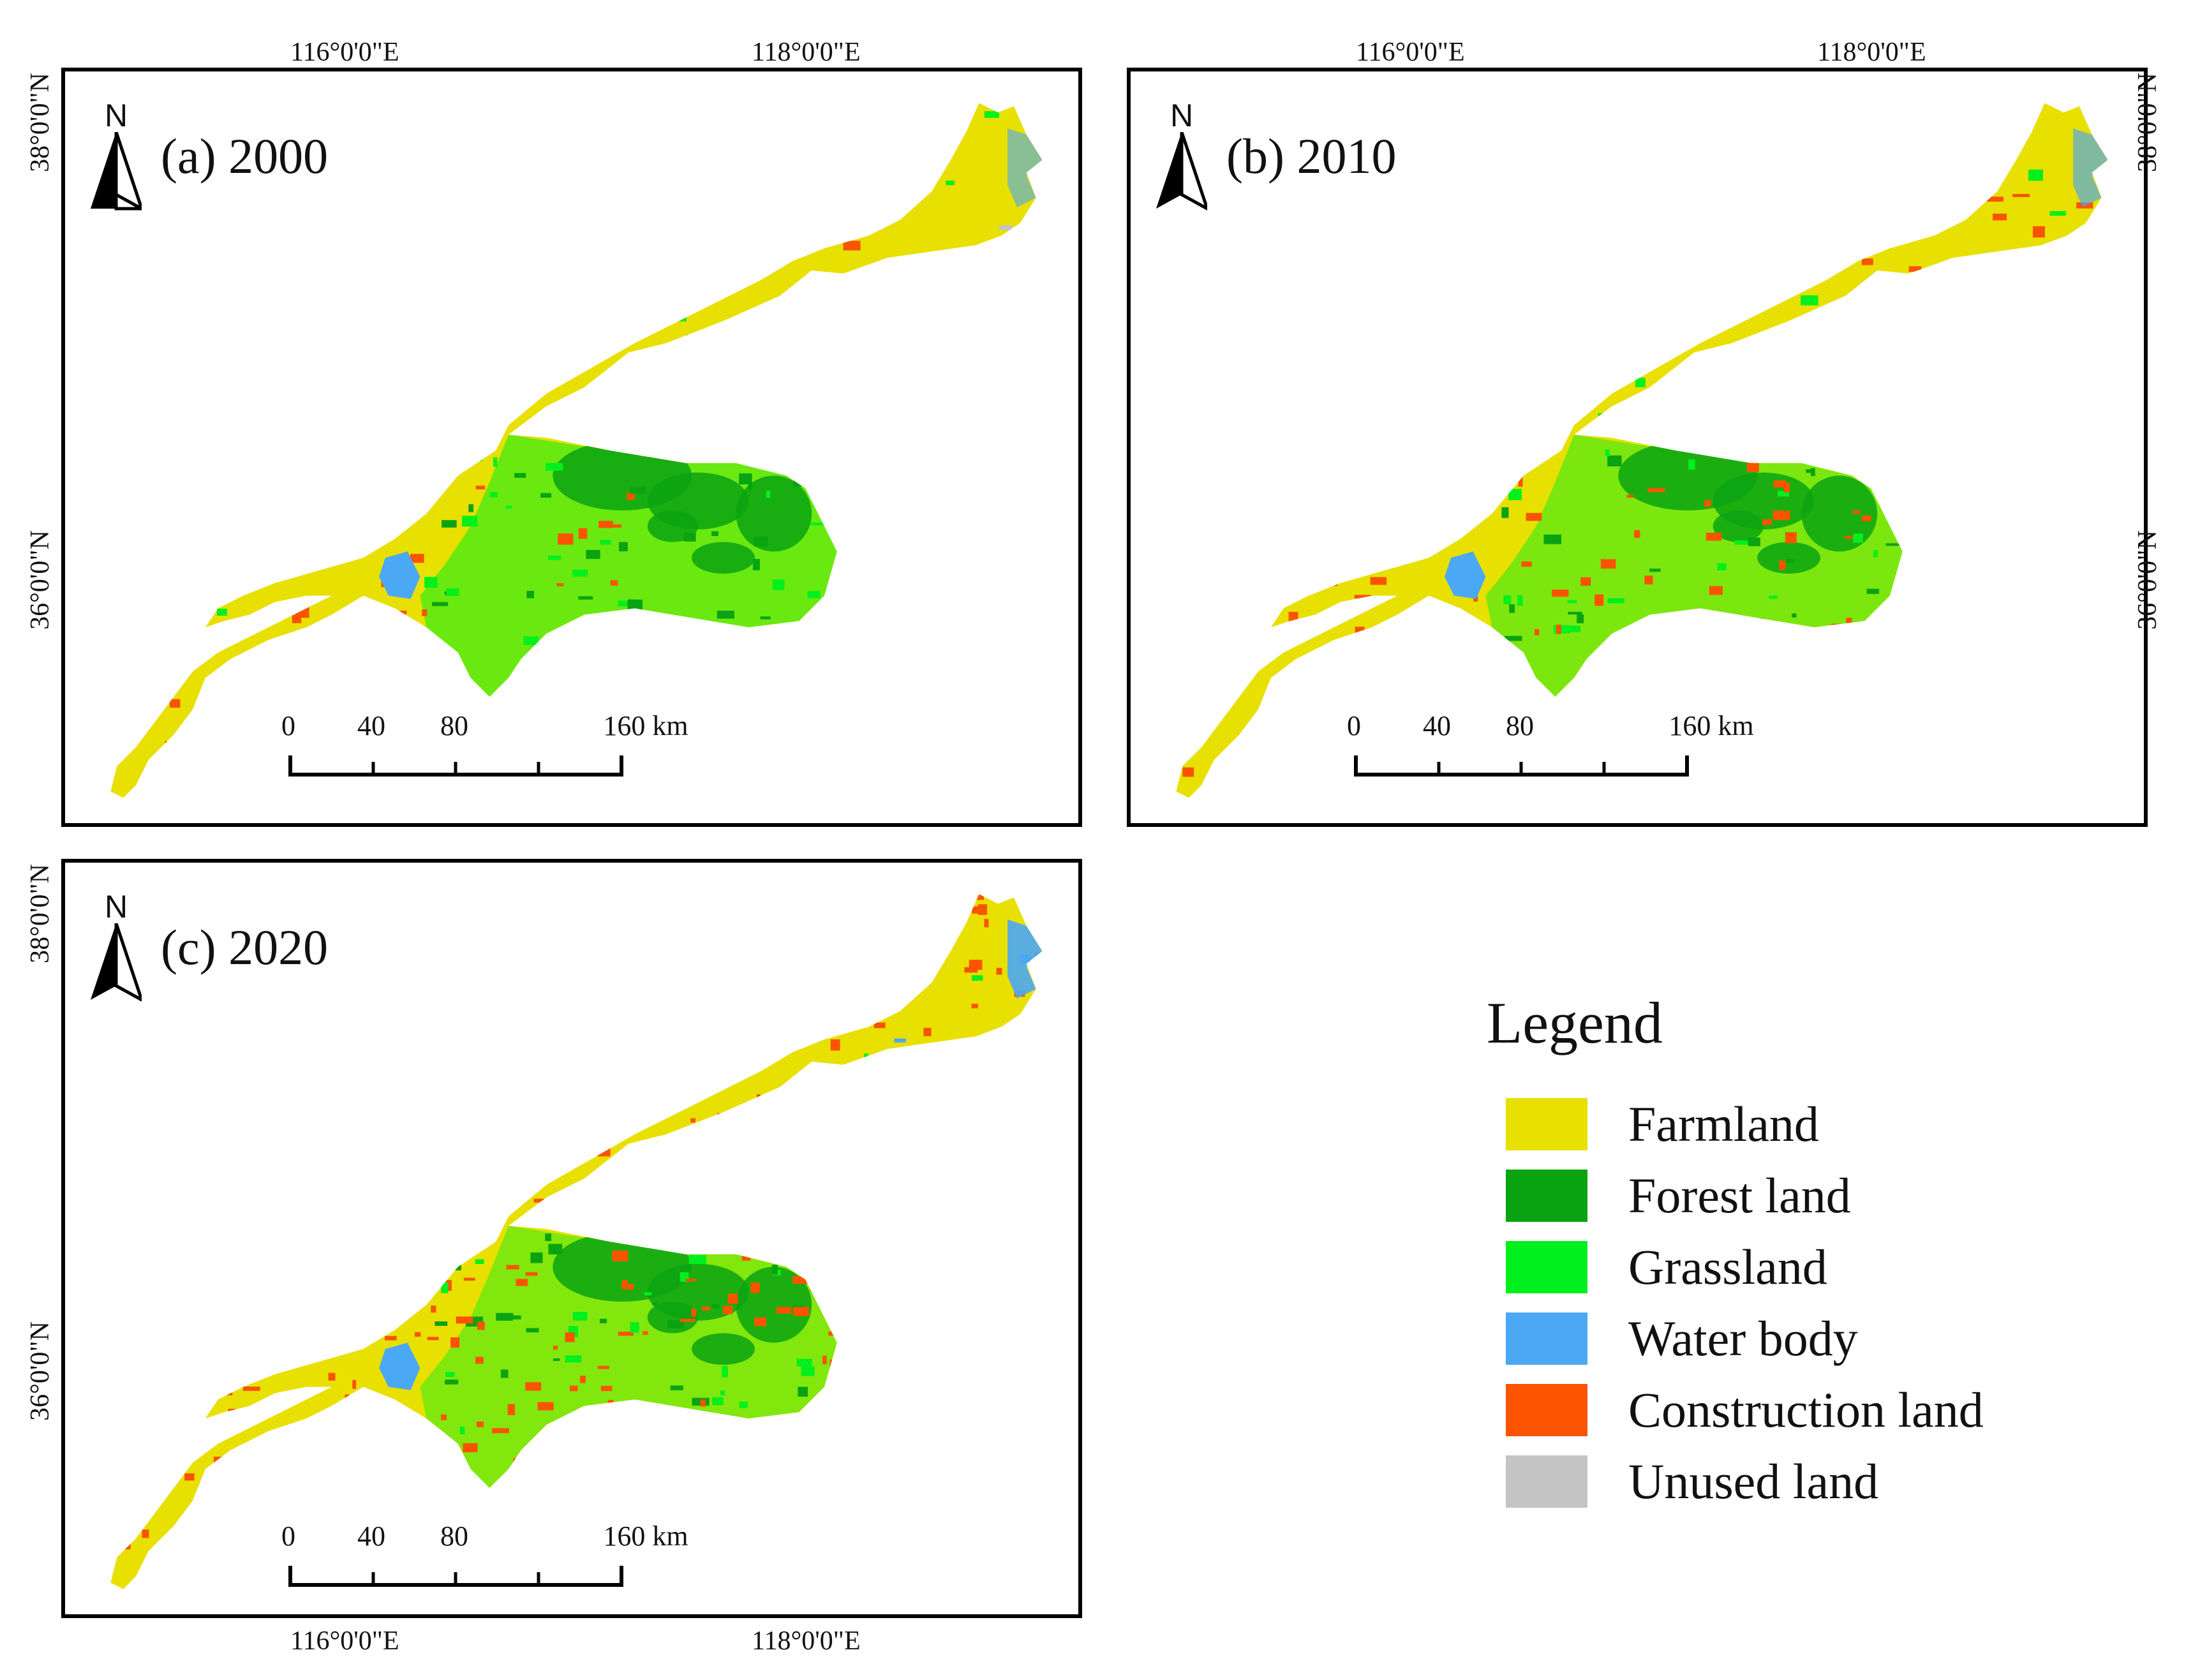  Describe the element at coordinates (1774, 1195) in the screenshot. I see `legend-item-forest-land: Forest land` at that location.